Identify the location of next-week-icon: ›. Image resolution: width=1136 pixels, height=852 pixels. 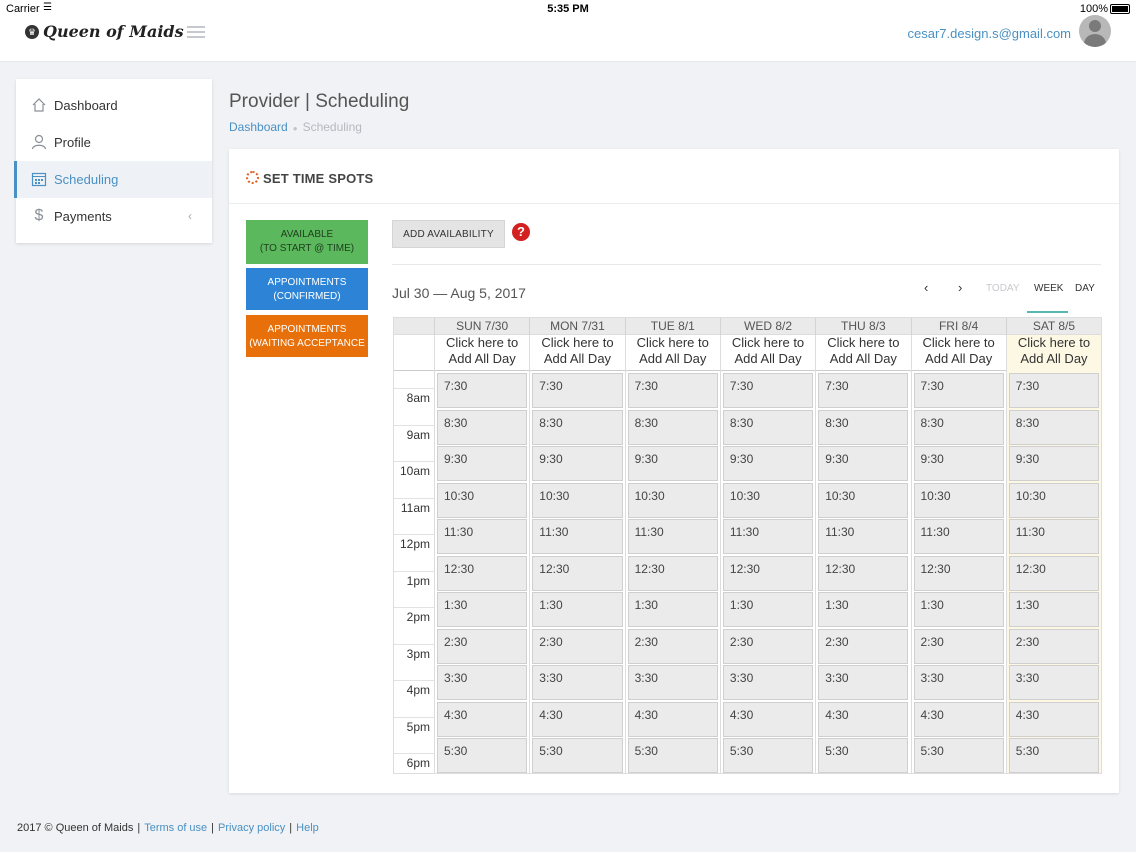
(960, 287).